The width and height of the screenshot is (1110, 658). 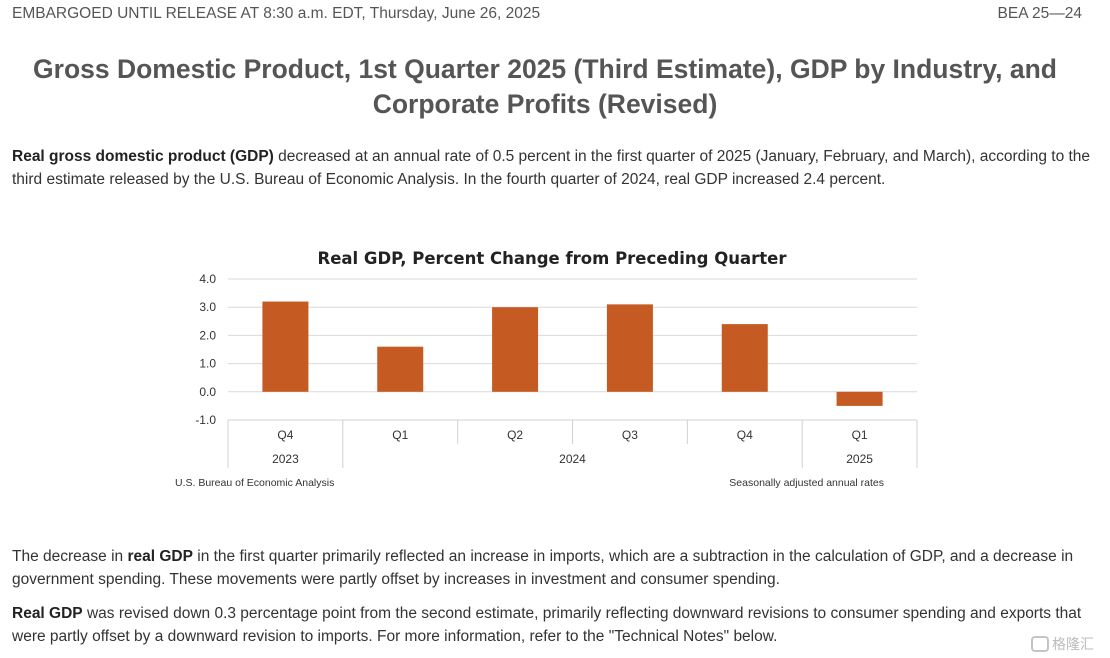 What do you see at coordinates (207, 279) in the screenshot?
I see `y-tick-label: 4.0` at bounding box center [207, 279].